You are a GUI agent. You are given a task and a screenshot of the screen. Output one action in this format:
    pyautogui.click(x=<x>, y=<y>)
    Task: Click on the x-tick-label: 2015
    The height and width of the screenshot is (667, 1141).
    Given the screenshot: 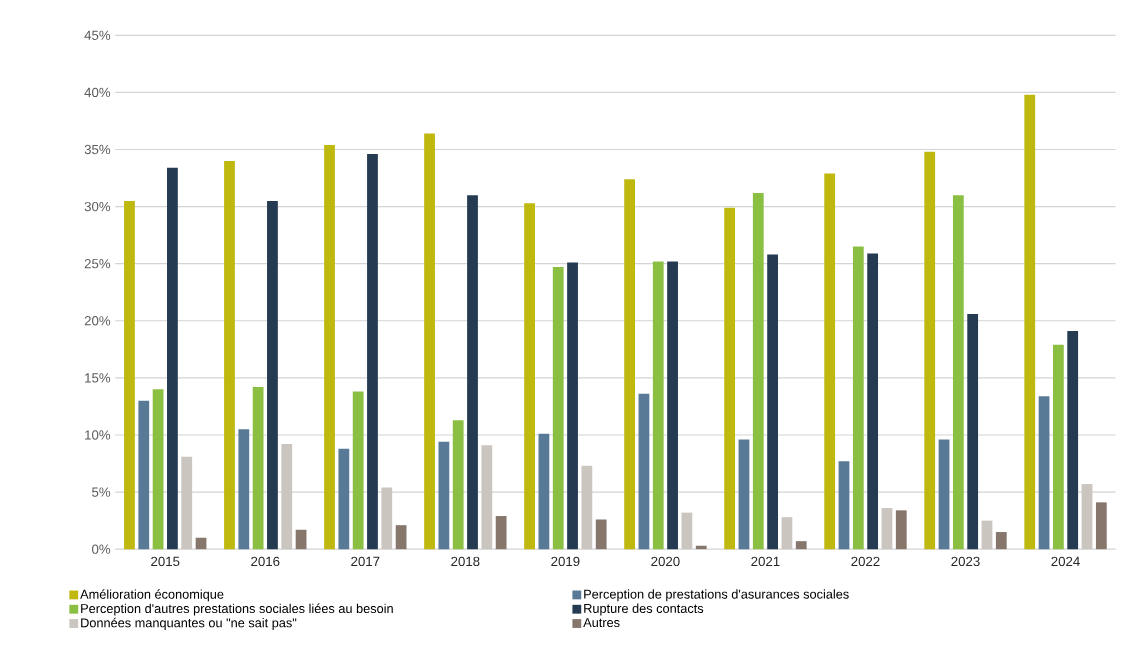 What is the action you would take?
    pyautogui.click(x=165, y=561)
    